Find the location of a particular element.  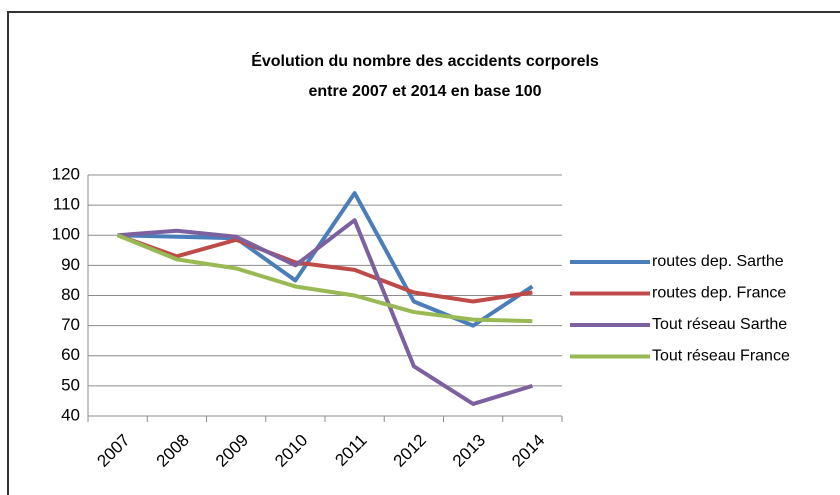

y-tick-label: 100 is located at coordinates (66, 234).